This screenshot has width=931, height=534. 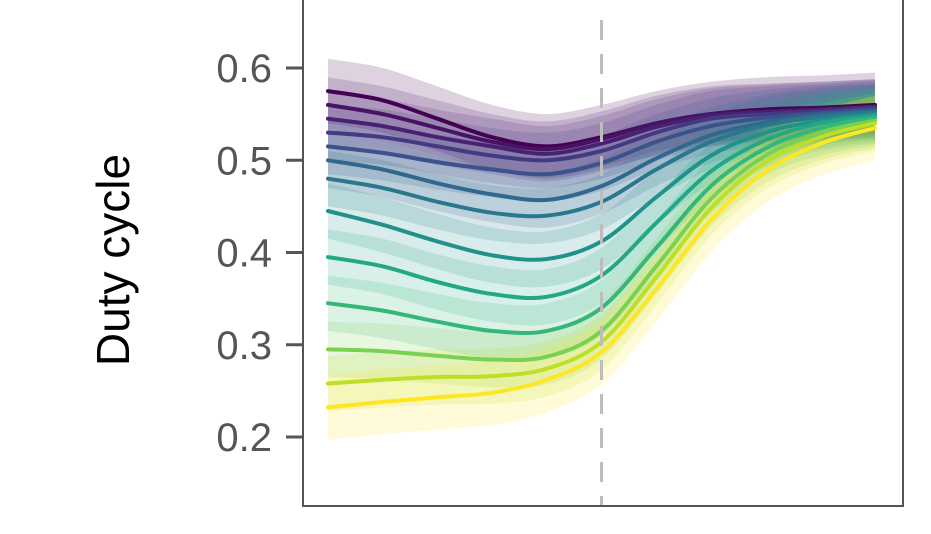 I want to click on y-tick-label-1: 0.2, so click(x=244, y=438).